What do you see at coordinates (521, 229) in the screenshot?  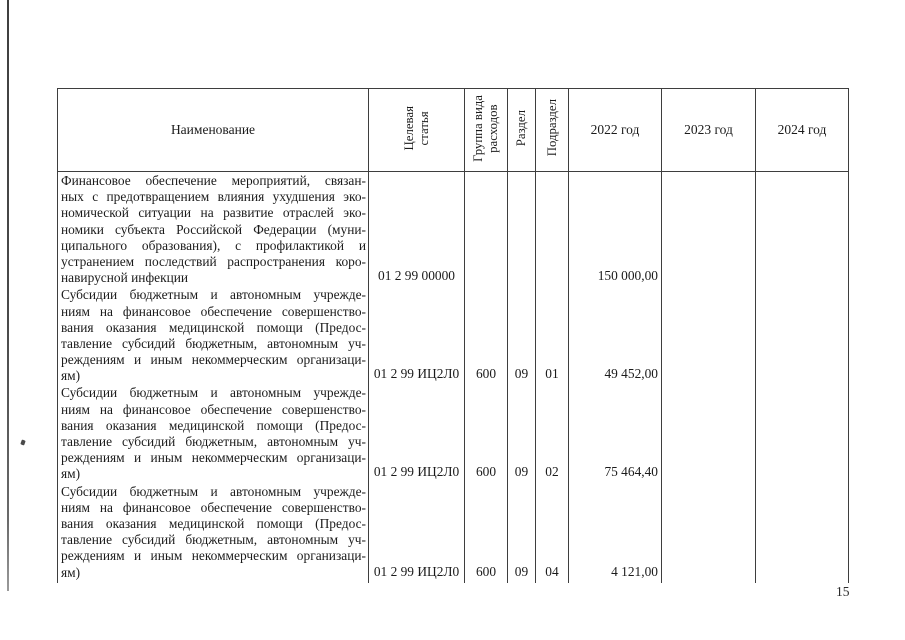 I see `row-section` at bounding box center [521, 229].